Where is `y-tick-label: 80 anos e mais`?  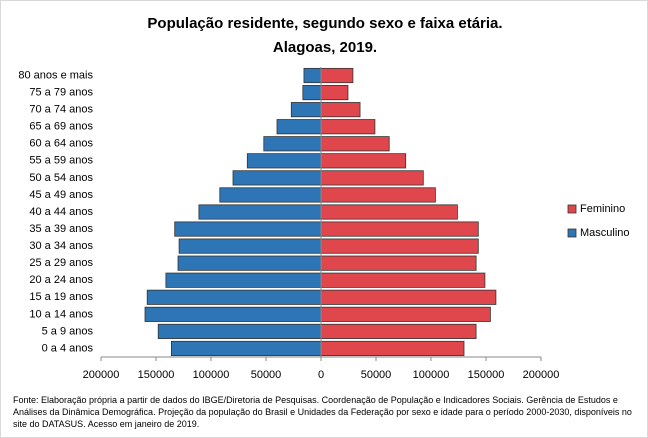
y-tick-label: 80 anos e mais is located at coordinates (55, 75).